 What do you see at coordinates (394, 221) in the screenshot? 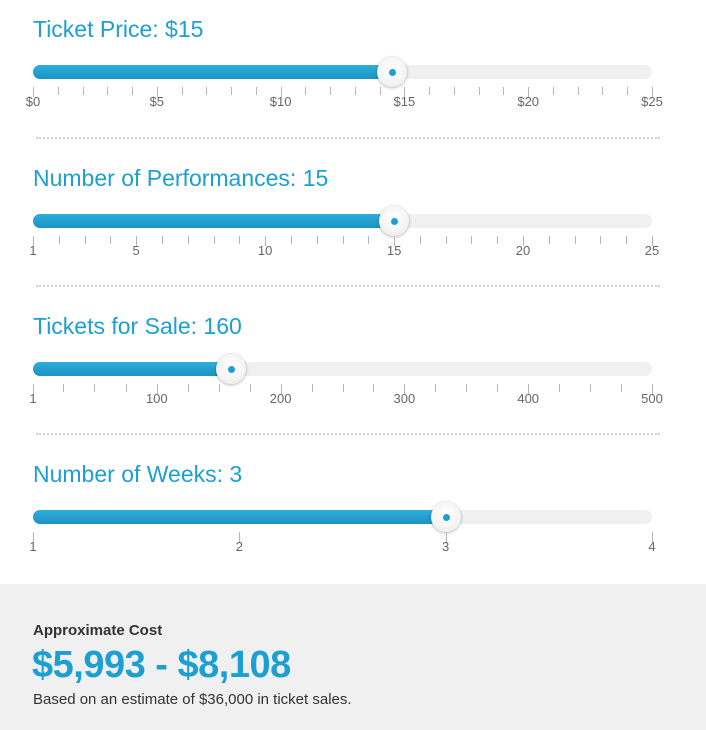
I see `performances-handle` at bounding box center [394, 221].